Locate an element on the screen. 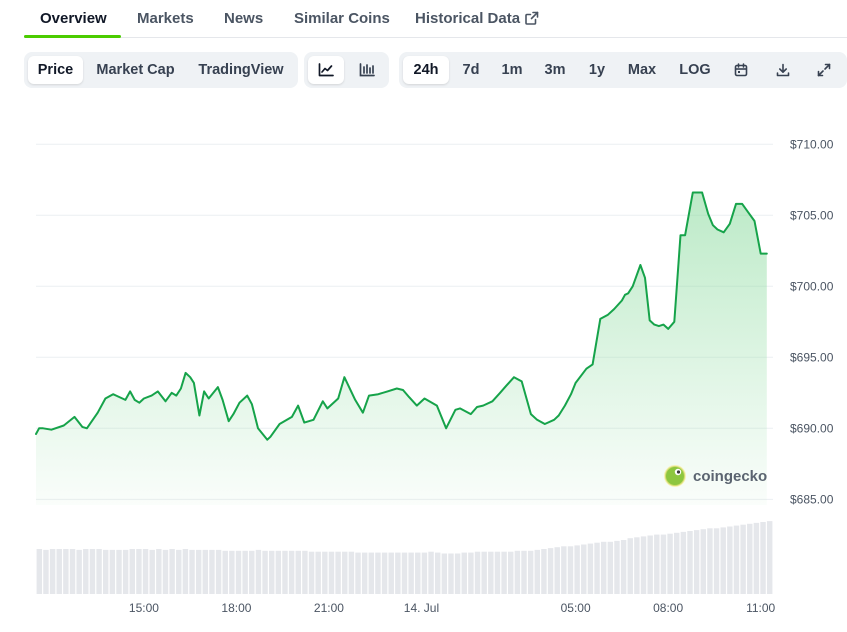 This screenshot has width=847, height=632. market-cap-view-button: Market Cap is located at coordinates (135, 70).